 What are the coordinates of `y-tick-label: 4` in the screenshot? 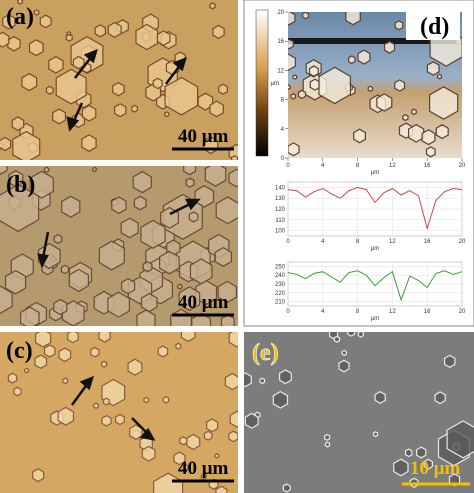 It's located at (283, 130).